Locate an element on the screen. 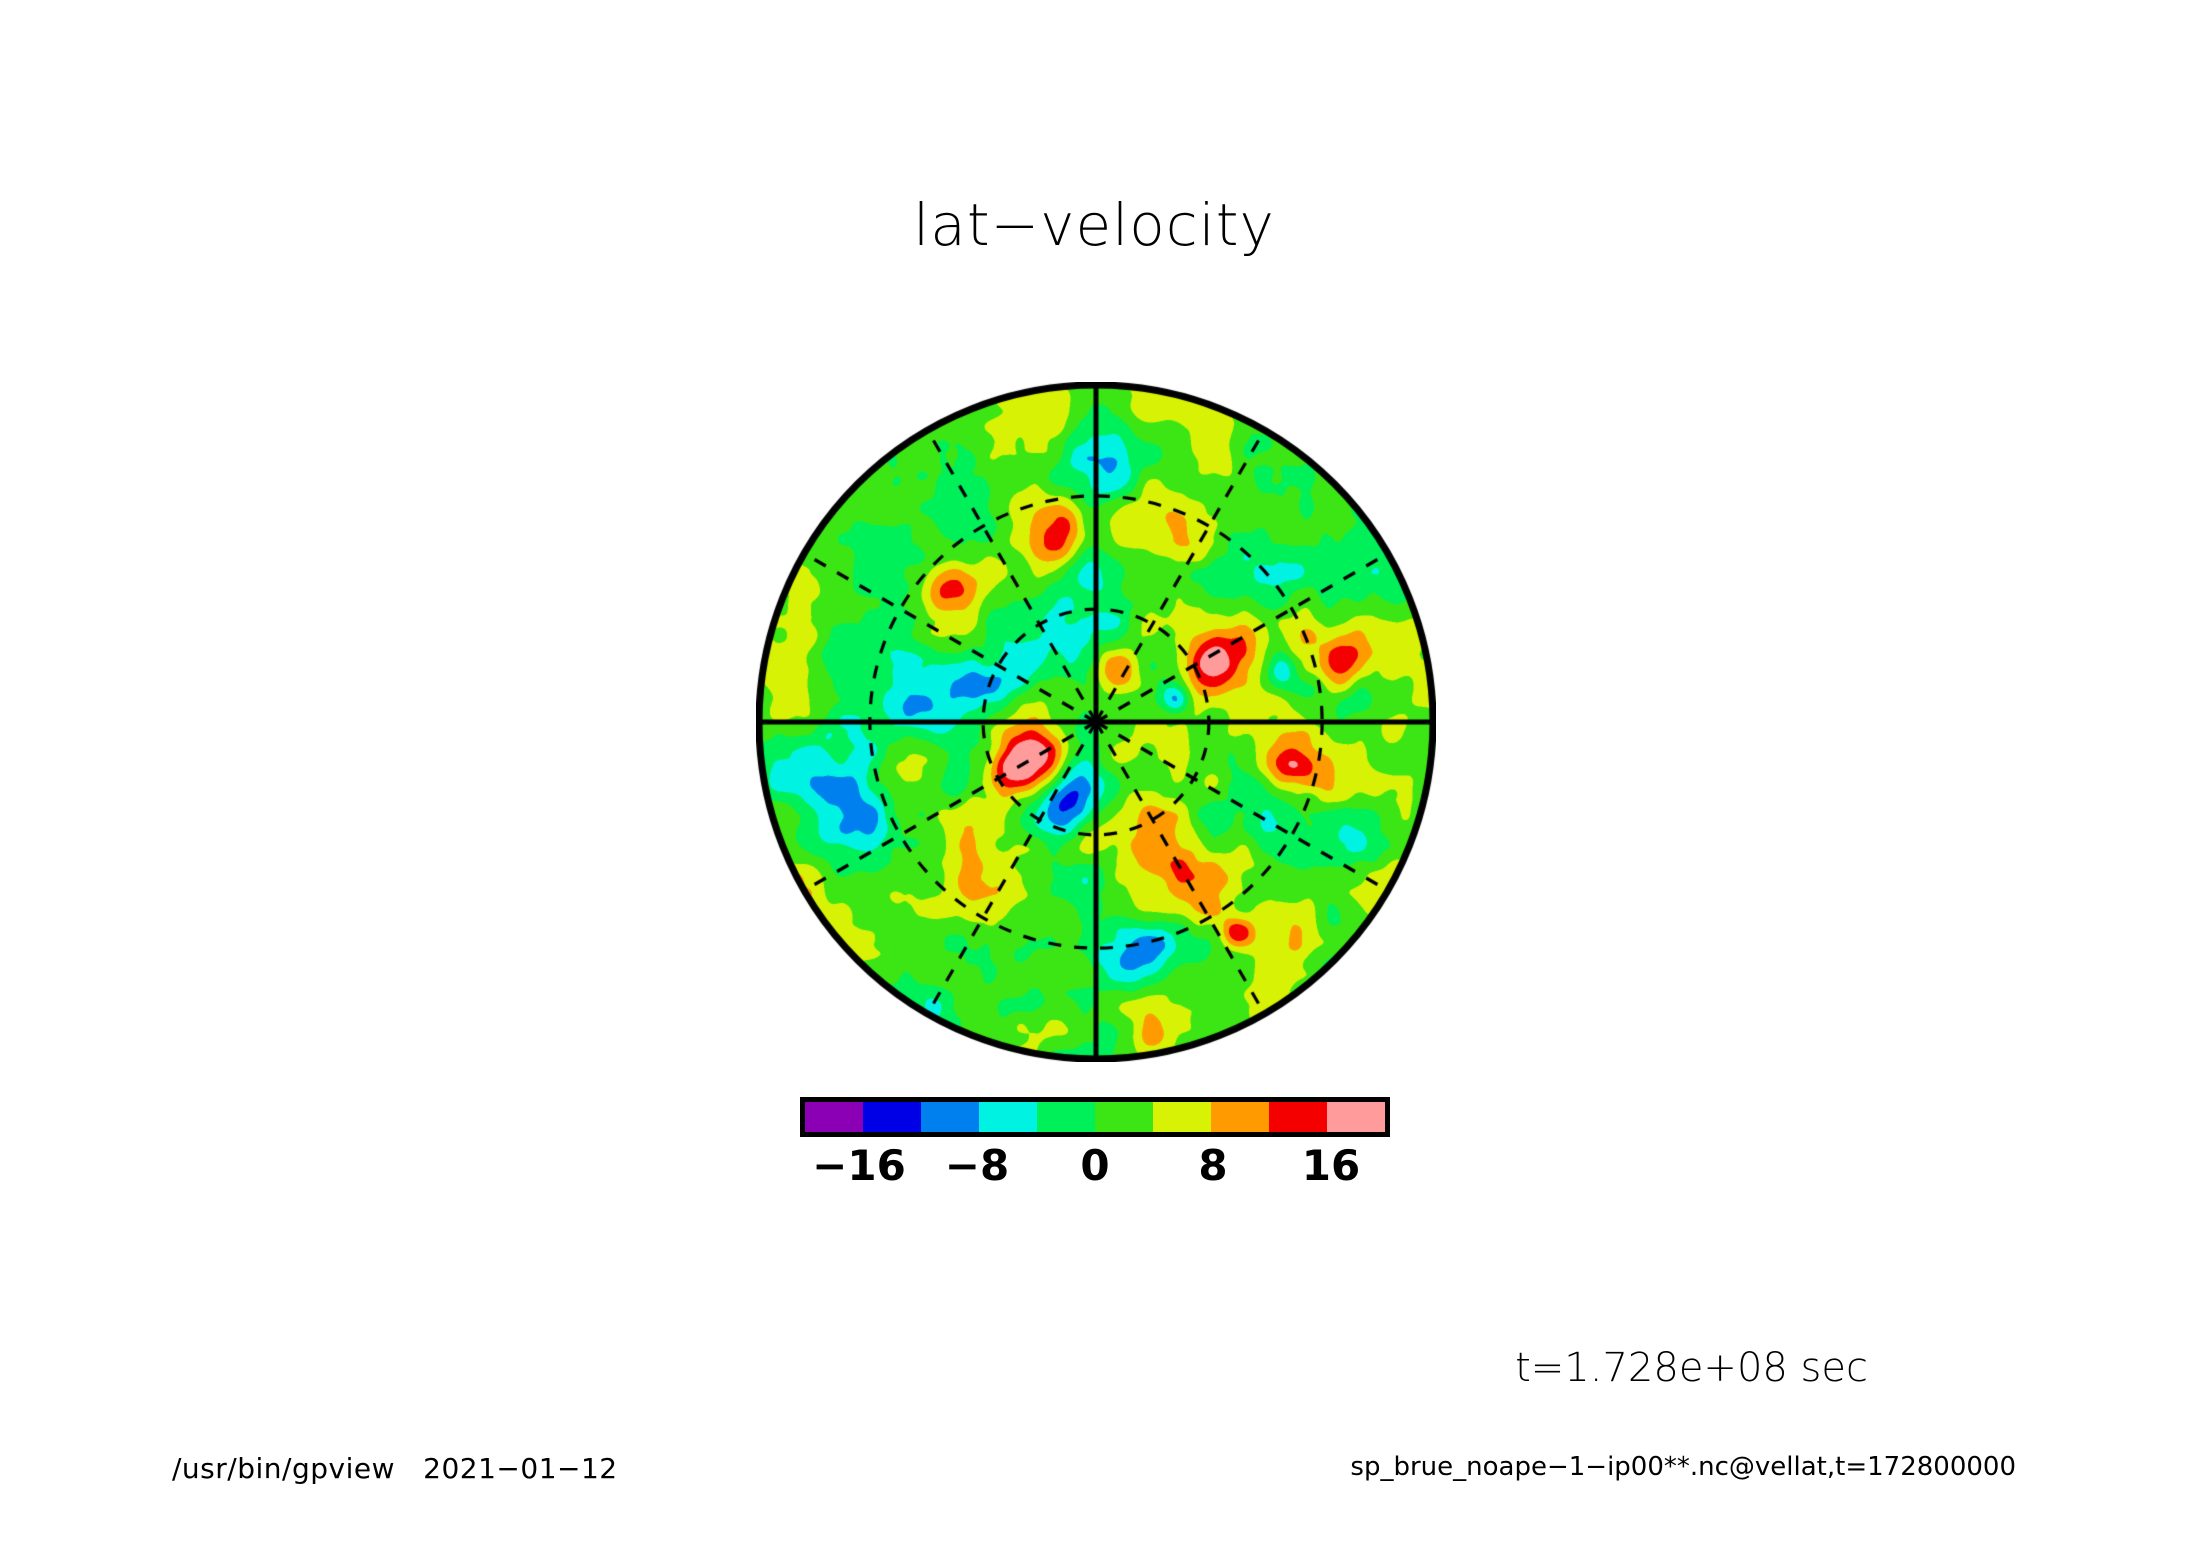 This screenshot has height=1546, width=2188. footer-command-date: /usr/bin/gpview 2021−01−12 is located at coordinates (395, 1468).